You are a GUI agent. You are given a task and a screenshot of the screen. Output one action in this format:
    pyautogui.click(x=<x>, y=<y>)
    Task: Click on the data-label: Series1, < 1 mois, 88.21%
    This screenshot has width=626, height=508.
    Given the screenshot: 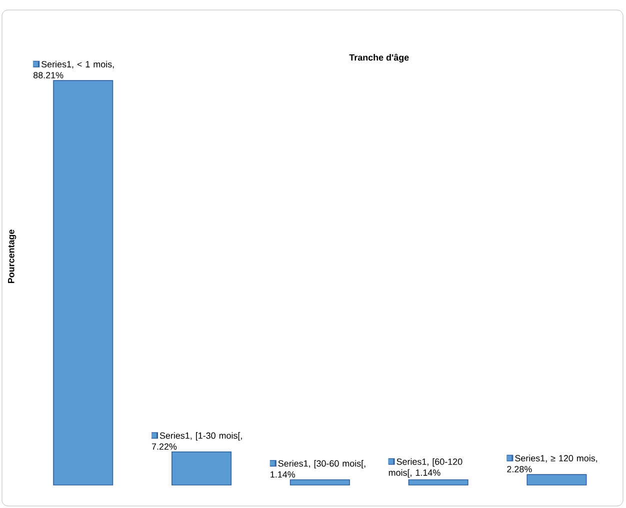 What is the action you would take?
    pyautogui.click(x=74, y=69)
    